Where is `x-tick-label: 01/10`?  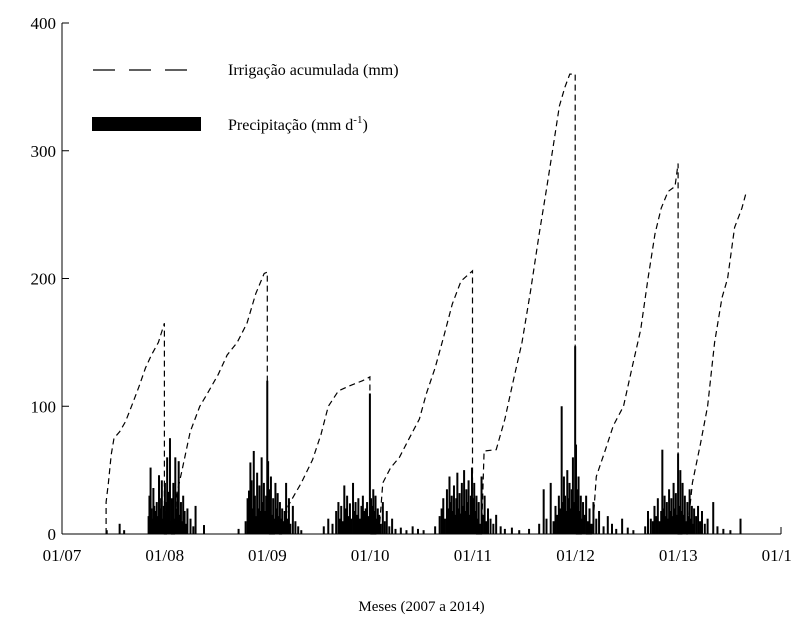 x-tick-label: 01/10 is located at coordinates (370, 555).